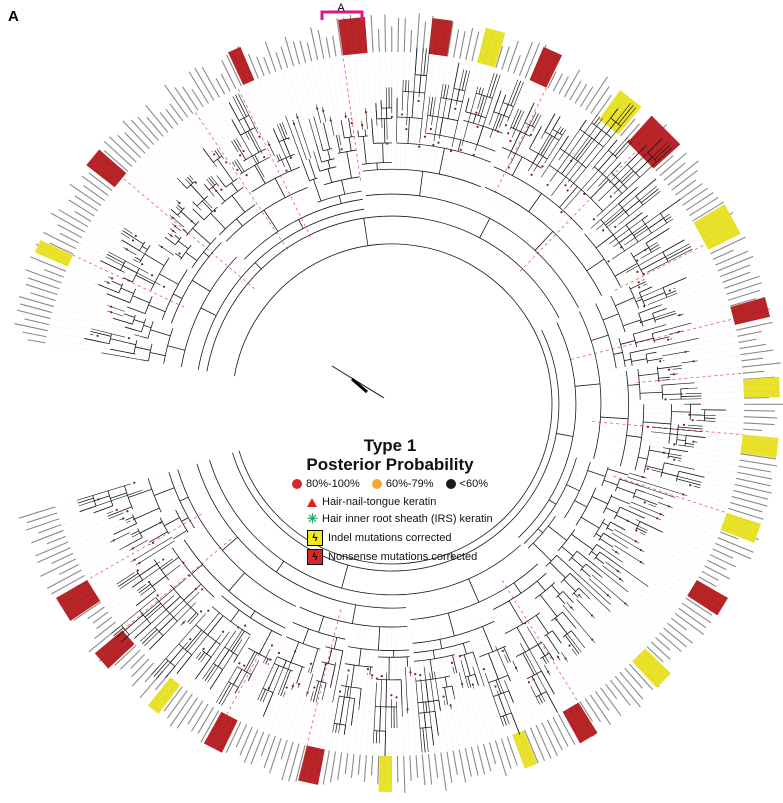 The height and width of the screenshot is (803, 783). What do you see at coordinates (333, 484) in the screenshot?
I see `pp-high-label: 80%-100%` at bounding box center [333, 484].